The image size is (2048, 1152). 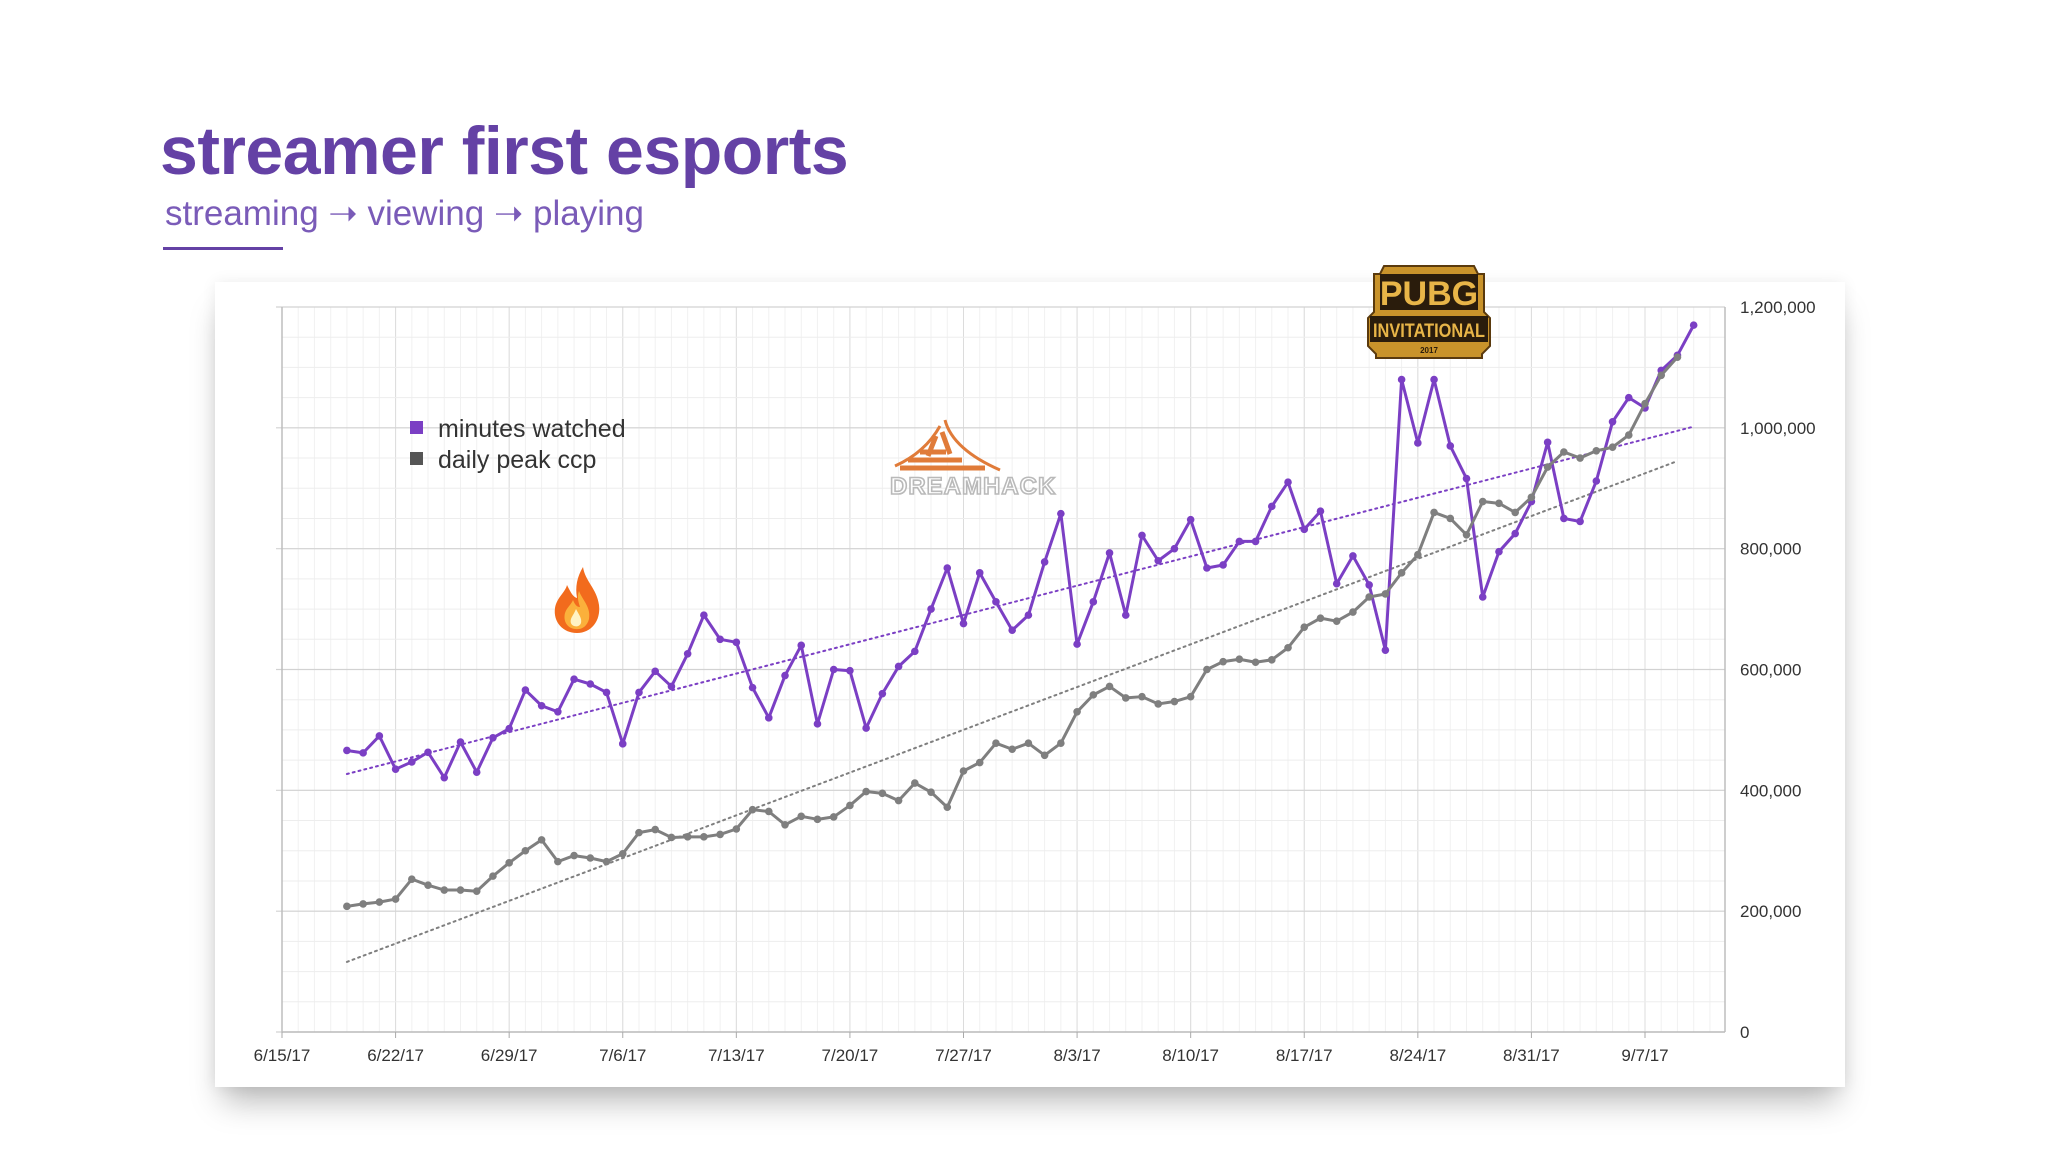 What do you see at coordinates (1429, 350) in the screenshot?
I see `pubg-year-text: 2017` at bounding box center [1429, 350].